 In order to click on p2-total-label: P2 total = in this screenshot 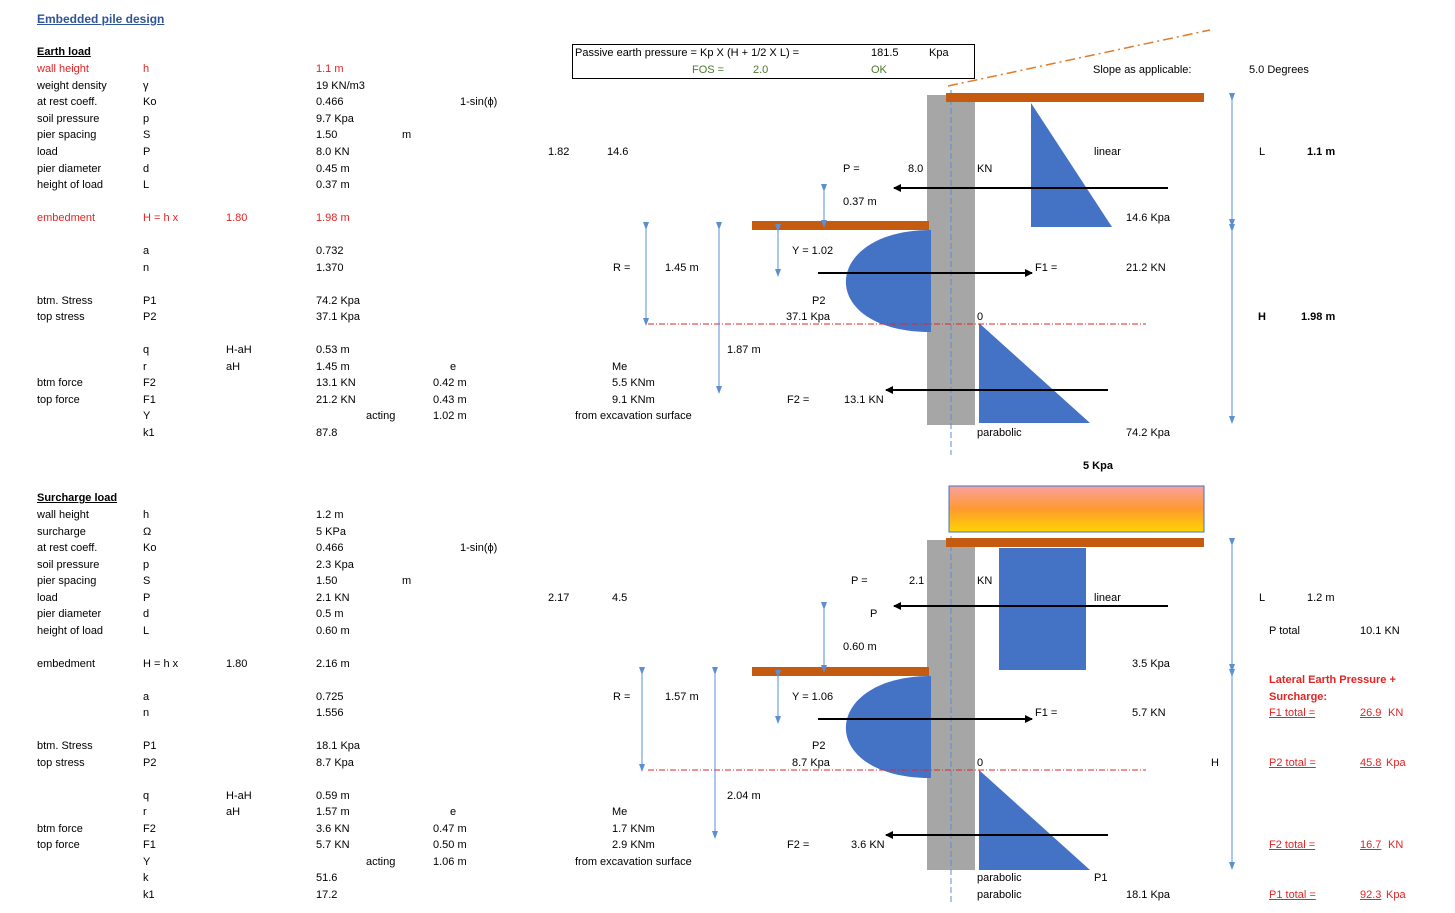, I will do `click(1292, 763)`.